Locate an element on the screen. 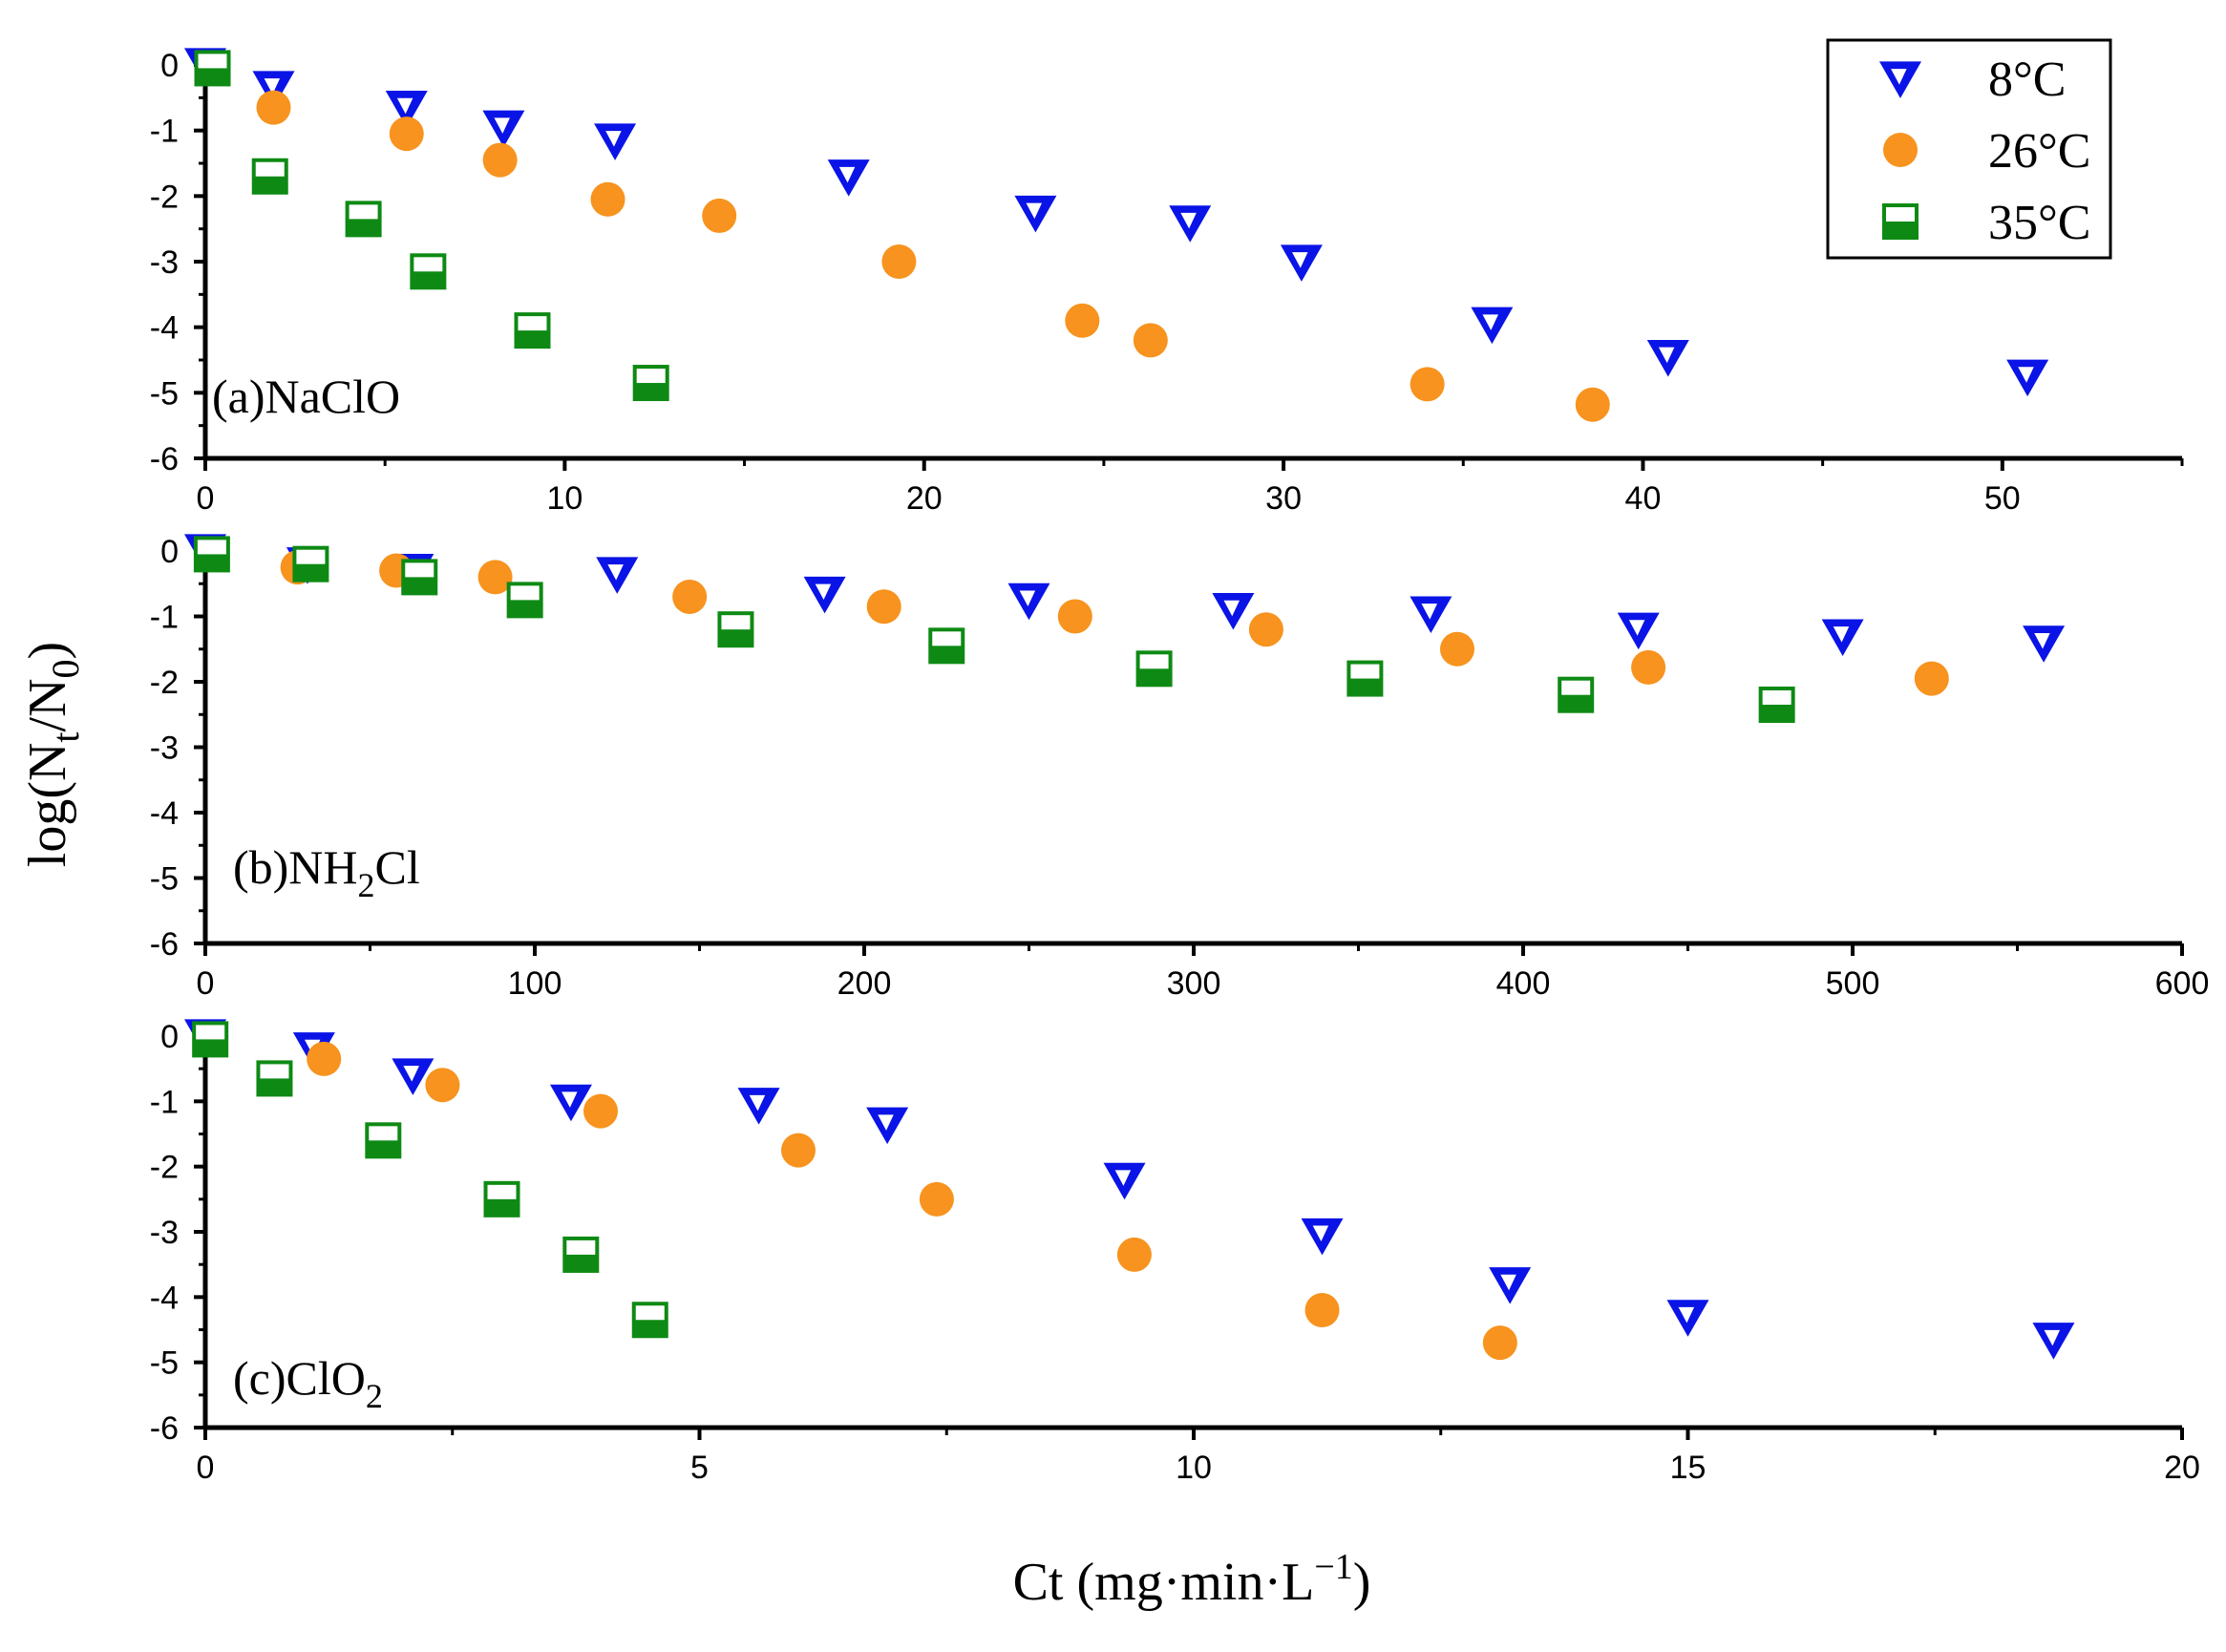 Image resolution: width=2226 pixels, height=1652 pixels. x-tick-label: 15 is located at coordinates (1689, 1468).